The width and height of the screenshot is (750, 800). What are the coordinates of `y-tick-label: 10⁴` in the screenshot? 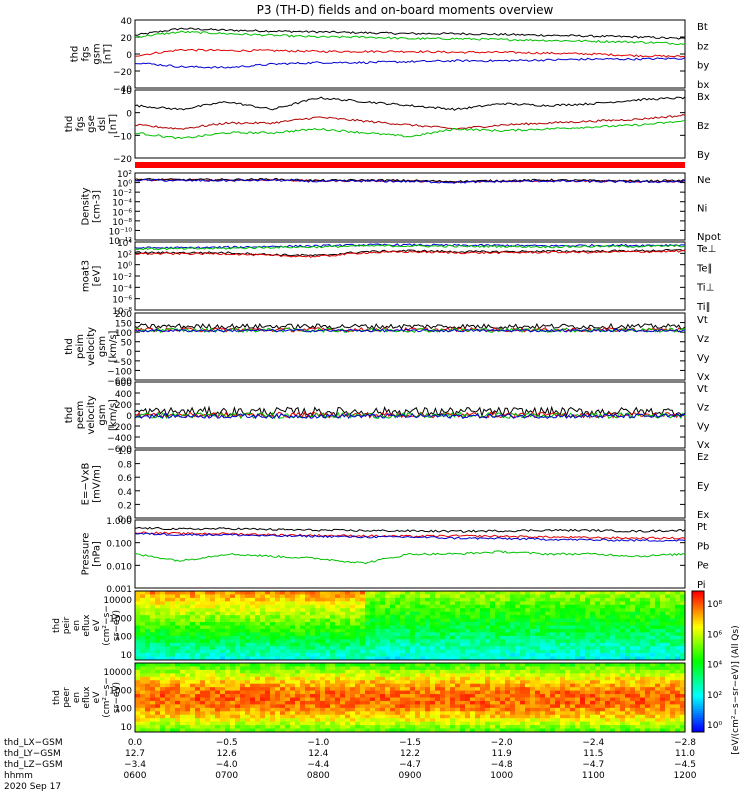 It's located at (124, 244).